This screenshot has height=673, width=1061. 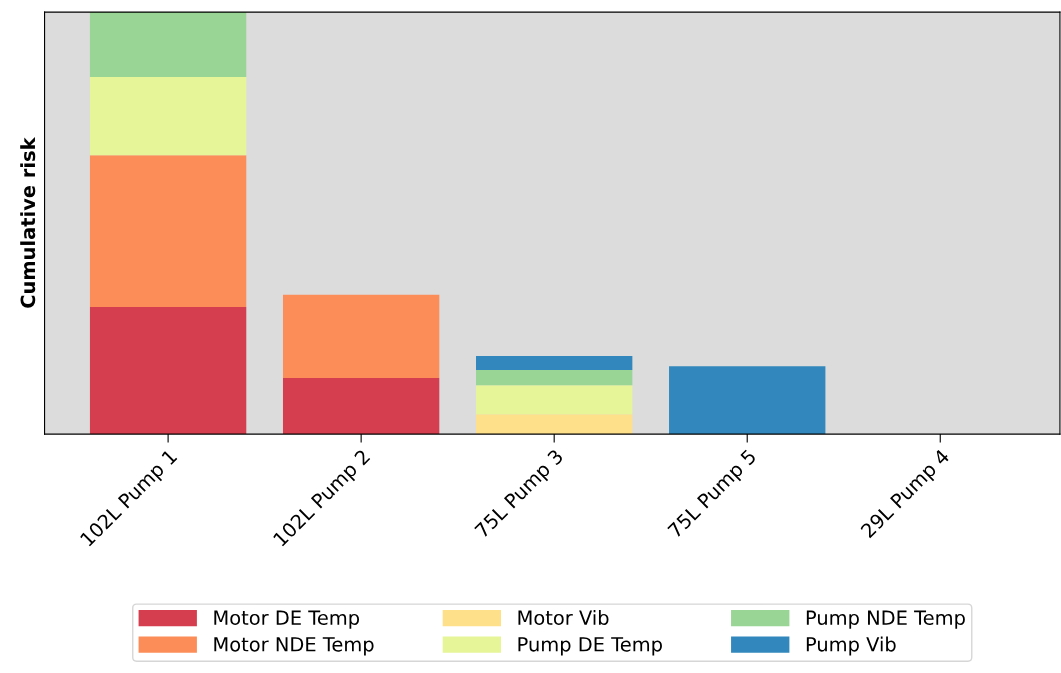 I want to click on legend-label: Pump NDE Temp, so click(x=885, y=619).